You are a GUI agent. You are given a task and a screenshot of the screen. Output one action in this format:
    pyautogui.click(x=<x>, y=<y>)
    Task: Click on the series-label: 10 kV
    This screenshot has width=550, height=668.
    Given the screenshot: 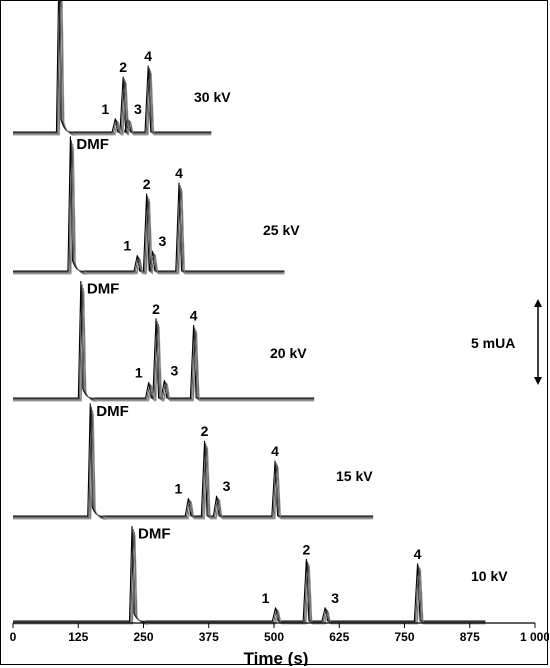 What is the action you would take?
    pyautogui.click(x=489, y=576)
    